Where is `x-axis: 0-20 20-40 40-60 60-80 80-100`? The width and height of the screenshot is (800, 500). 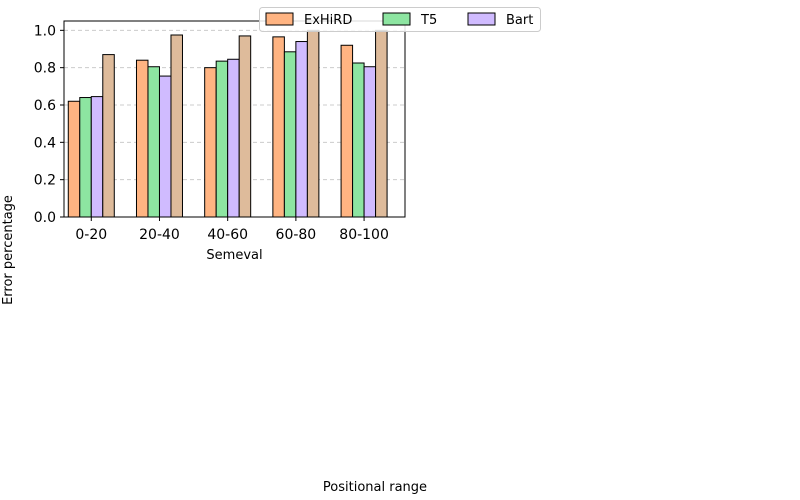
x-axis: 0-20 20-40 40-60 60-80 80-100 is located at coordinates (232, 230).